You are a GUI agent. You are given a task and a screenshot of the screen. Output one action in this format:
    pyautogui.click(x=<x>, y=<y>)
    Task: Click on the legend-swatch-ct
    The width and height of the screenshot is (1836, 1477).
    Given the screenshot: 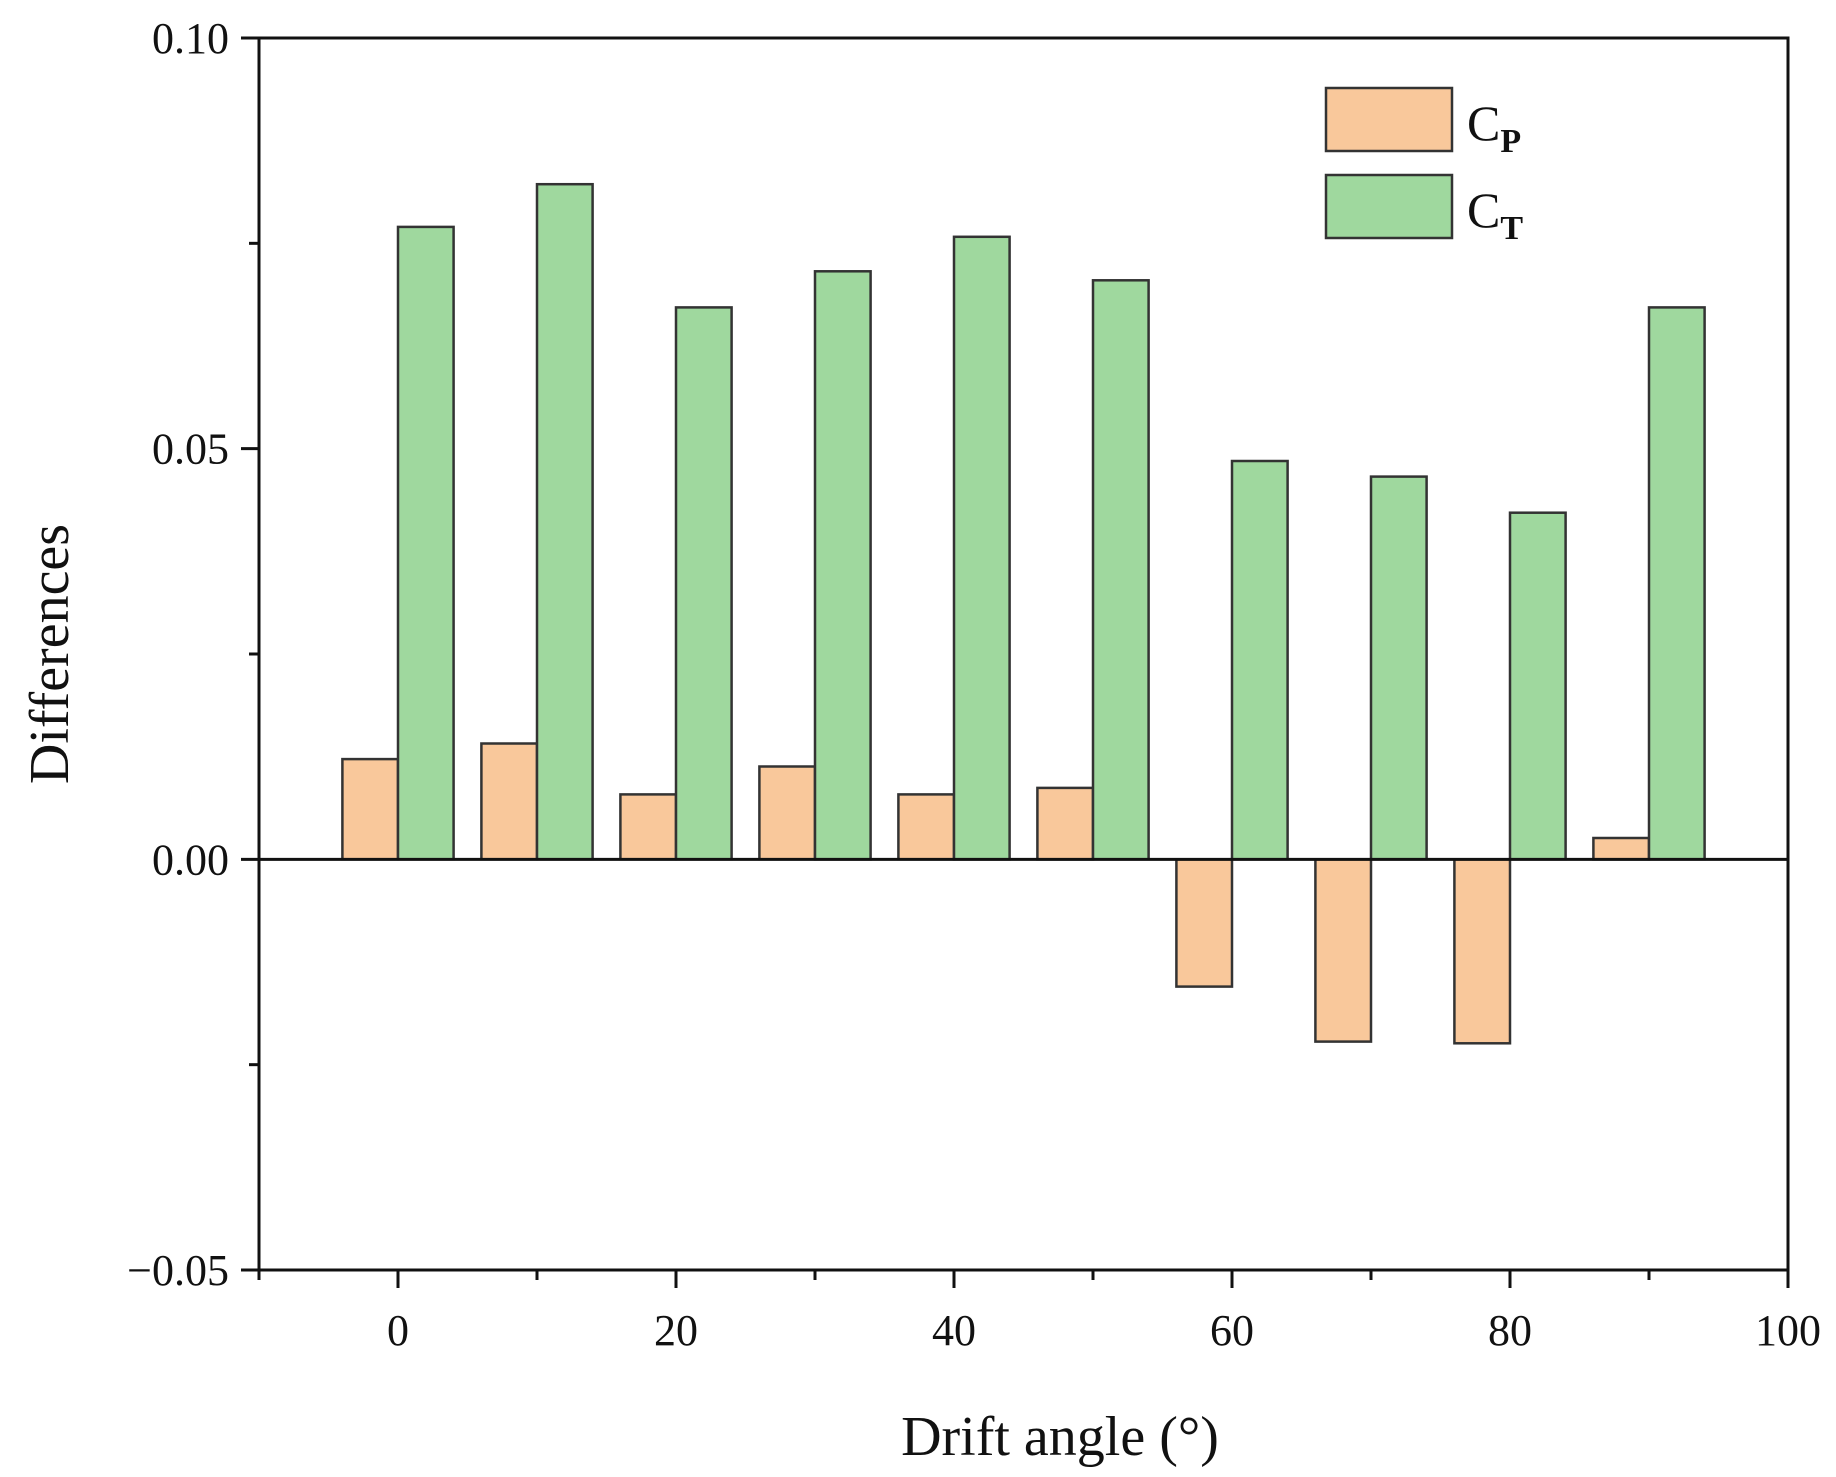 What is the action you would take?
    pyautogui.click(x=1389, y=206)
    